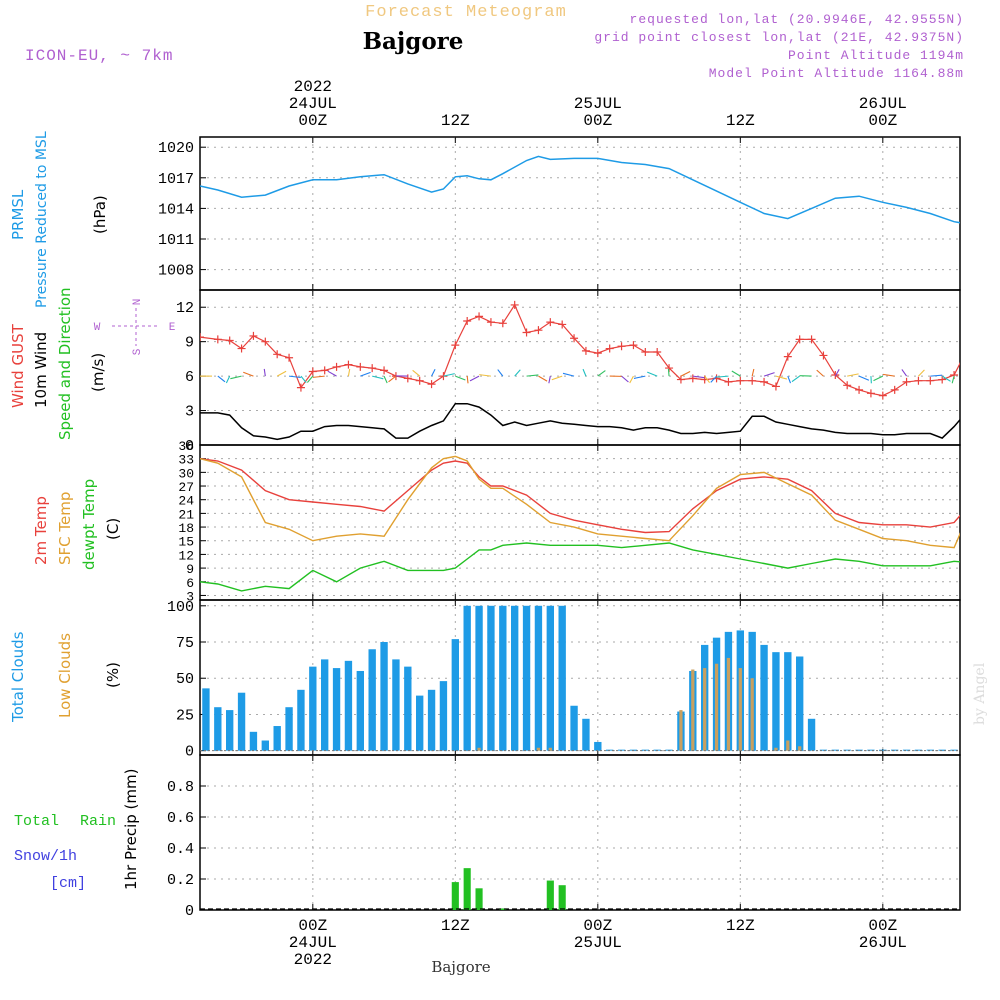  Describe the element at coordinates (186, 473) in the screenshot. I see `temperature-ytick-label: 30` at that location.